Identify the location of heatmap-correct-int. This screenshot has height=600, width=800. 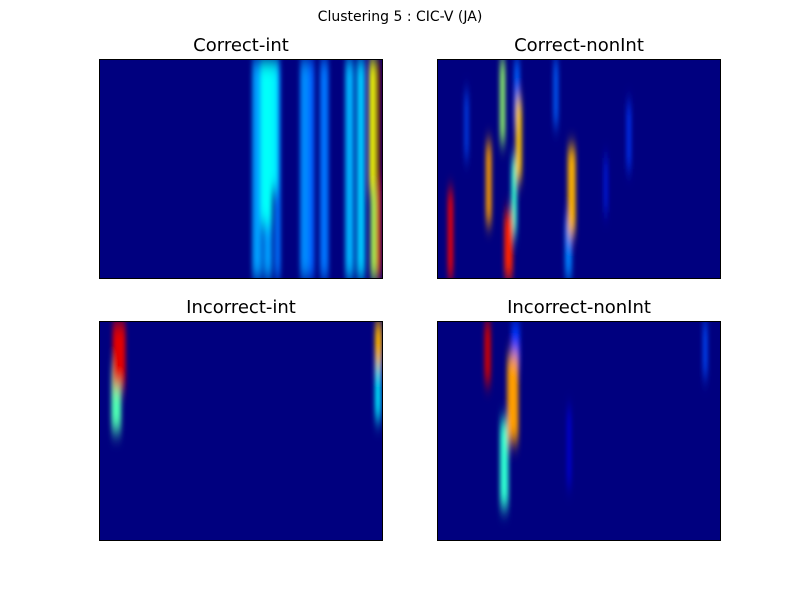
(241, 169).